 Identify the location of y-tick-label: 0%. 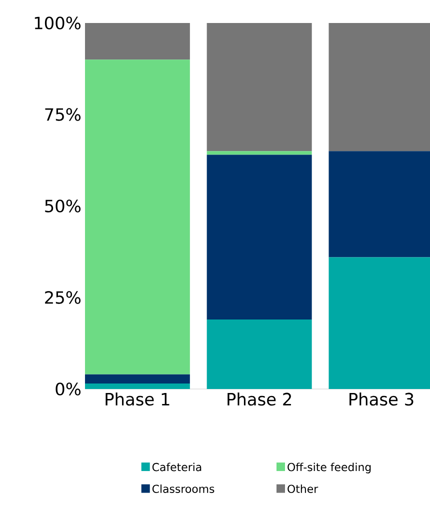
(68, 389).